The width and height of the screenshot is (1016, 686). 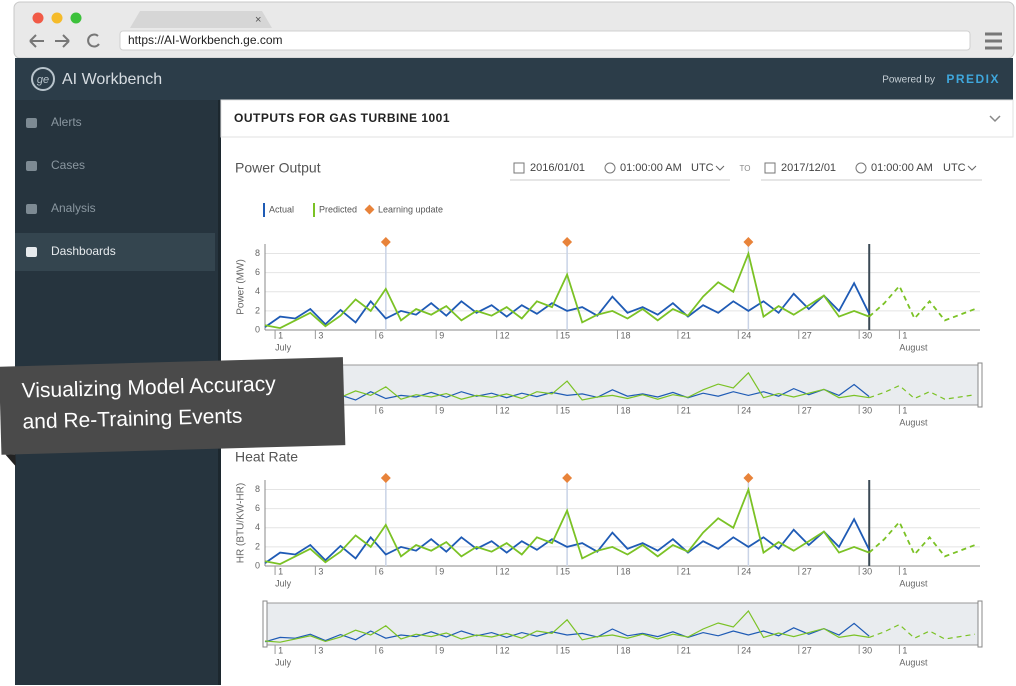 What do you see at coordinates (545, 40) in the screenshot?
I see `url-bar` at bounding box center [545, 40].